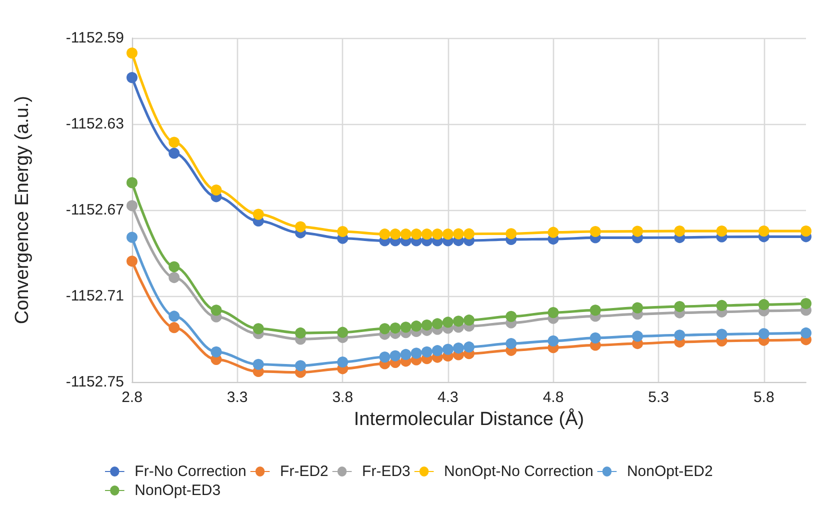 The height and width of the screenshot is (513, 832). Describe the element at coordinates (95, 38) in the screenshot. I see `y-tick-label: -1152.59` at that location.